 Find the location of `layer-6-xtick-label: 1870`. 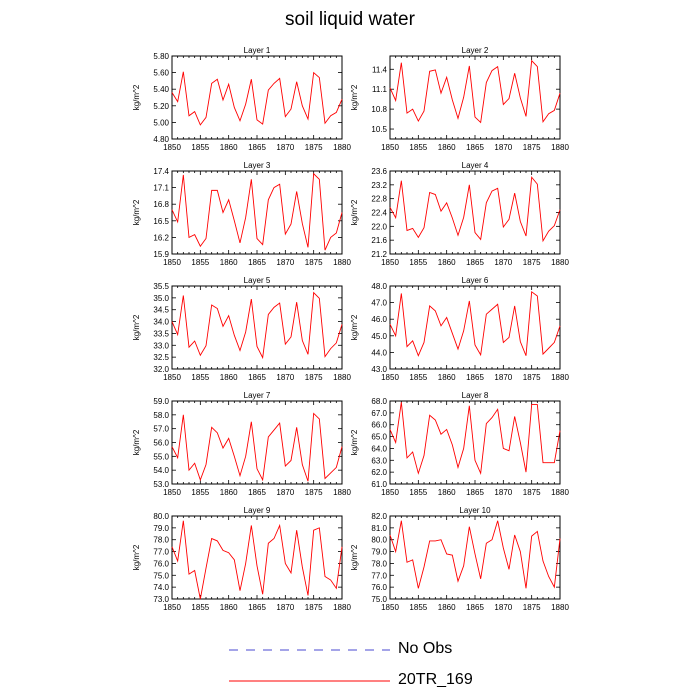

layer-6-xtick-label: 1870 is located at coordinates (503, 377).